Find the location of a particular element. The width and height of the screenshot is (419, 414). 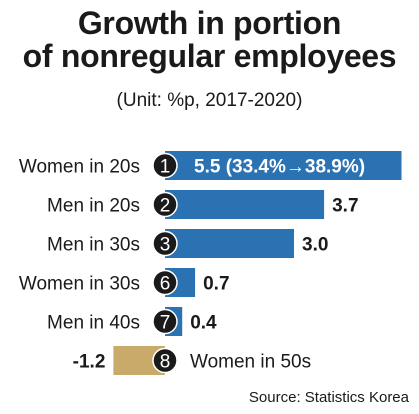

rank-label: 6 is located at coordinates (165, 284).